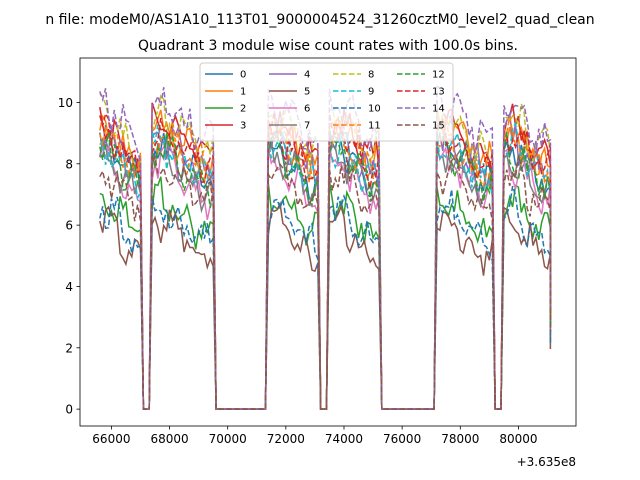  What do you see at coordinates (69, 348) in the screenshot?
I see `y-tick-label: 2` at bounding box center [69, 348].